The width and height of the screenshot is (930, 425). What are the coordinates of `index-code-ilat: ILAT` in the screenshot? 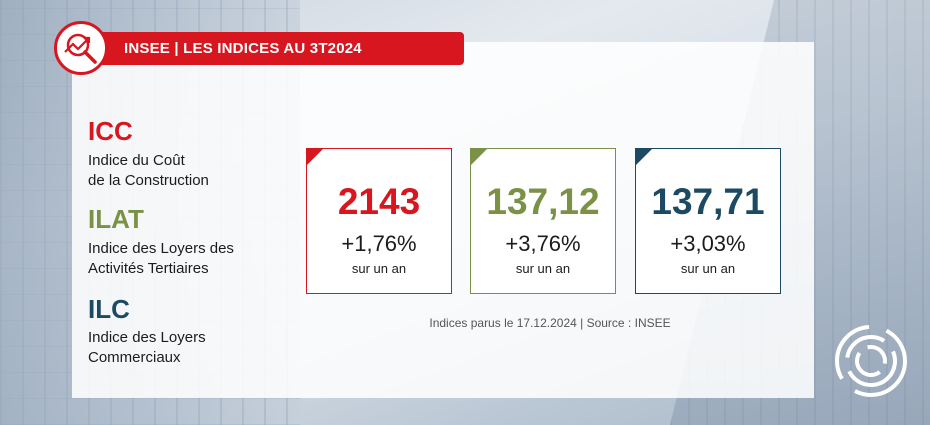 It's located at (116, 219).